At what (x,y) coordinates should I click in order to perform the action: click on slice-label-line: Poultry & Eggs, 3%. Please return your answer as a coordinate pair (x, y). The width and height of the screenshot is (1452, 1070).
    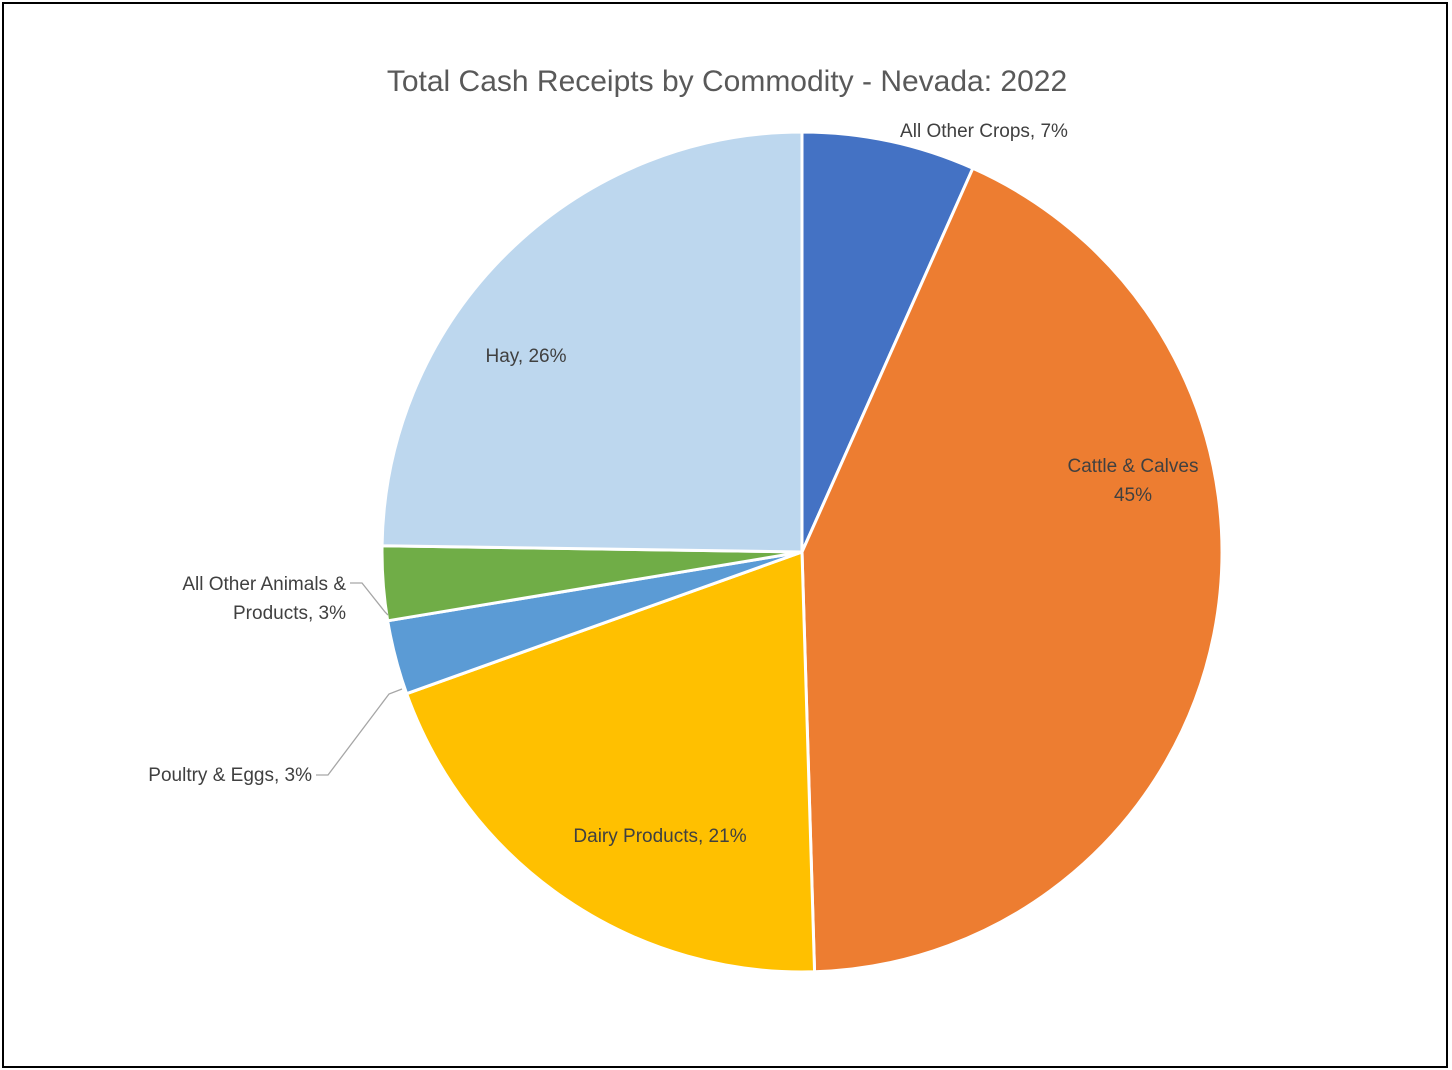
    Looking at the image, I should click on (230, 775).